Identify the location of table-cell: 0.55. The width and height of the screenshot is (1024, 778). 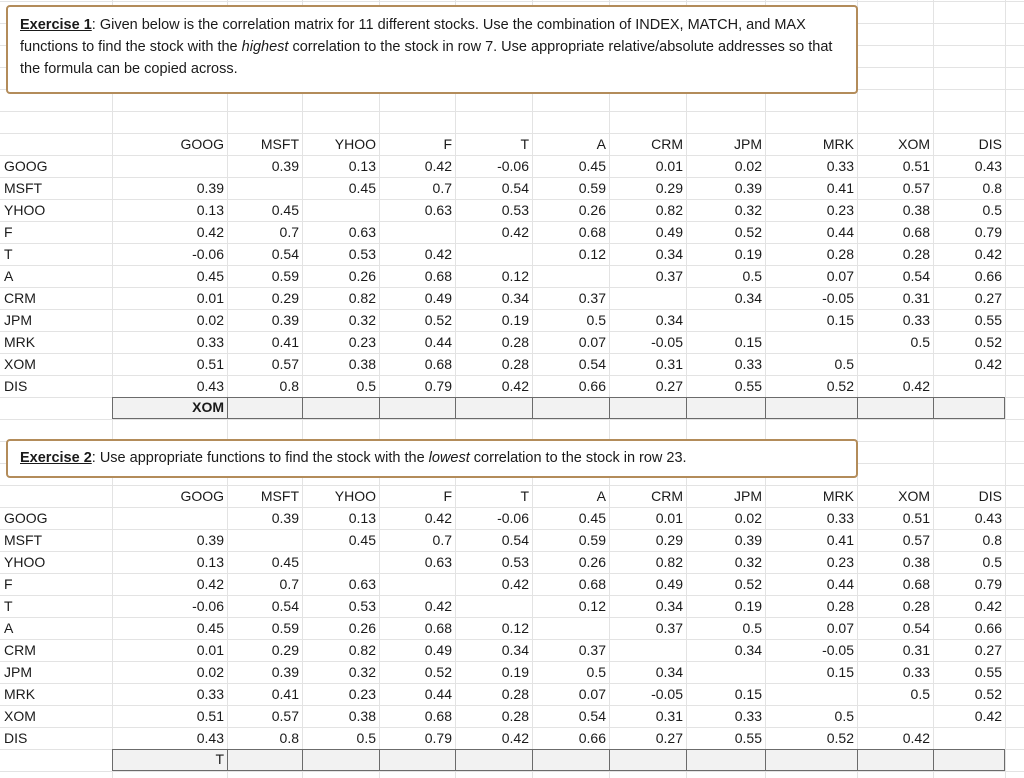
(988, 672).